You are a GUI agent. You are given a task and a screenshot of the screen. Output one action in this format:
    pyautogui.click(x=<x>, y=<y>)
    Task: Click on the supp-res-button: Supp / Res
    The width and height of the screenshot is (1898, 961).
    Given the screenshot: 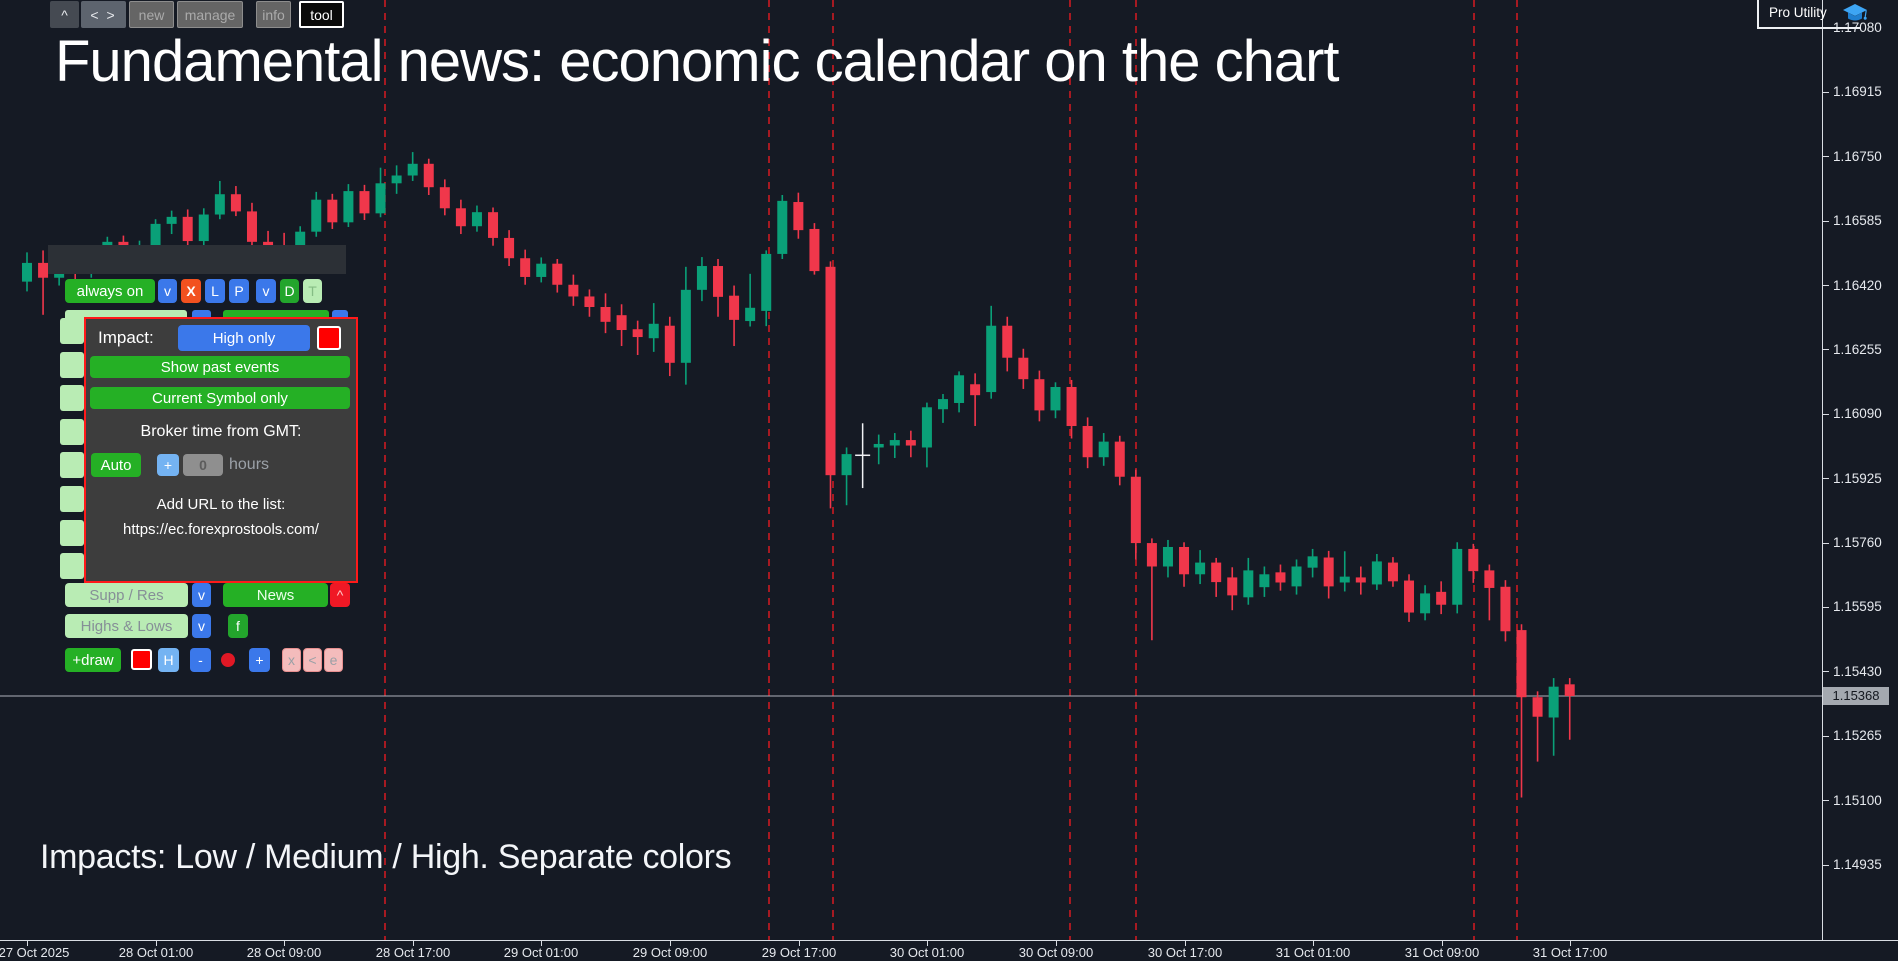 What is the action you would take?
    pyautogui.click(x=126, y=595)
    